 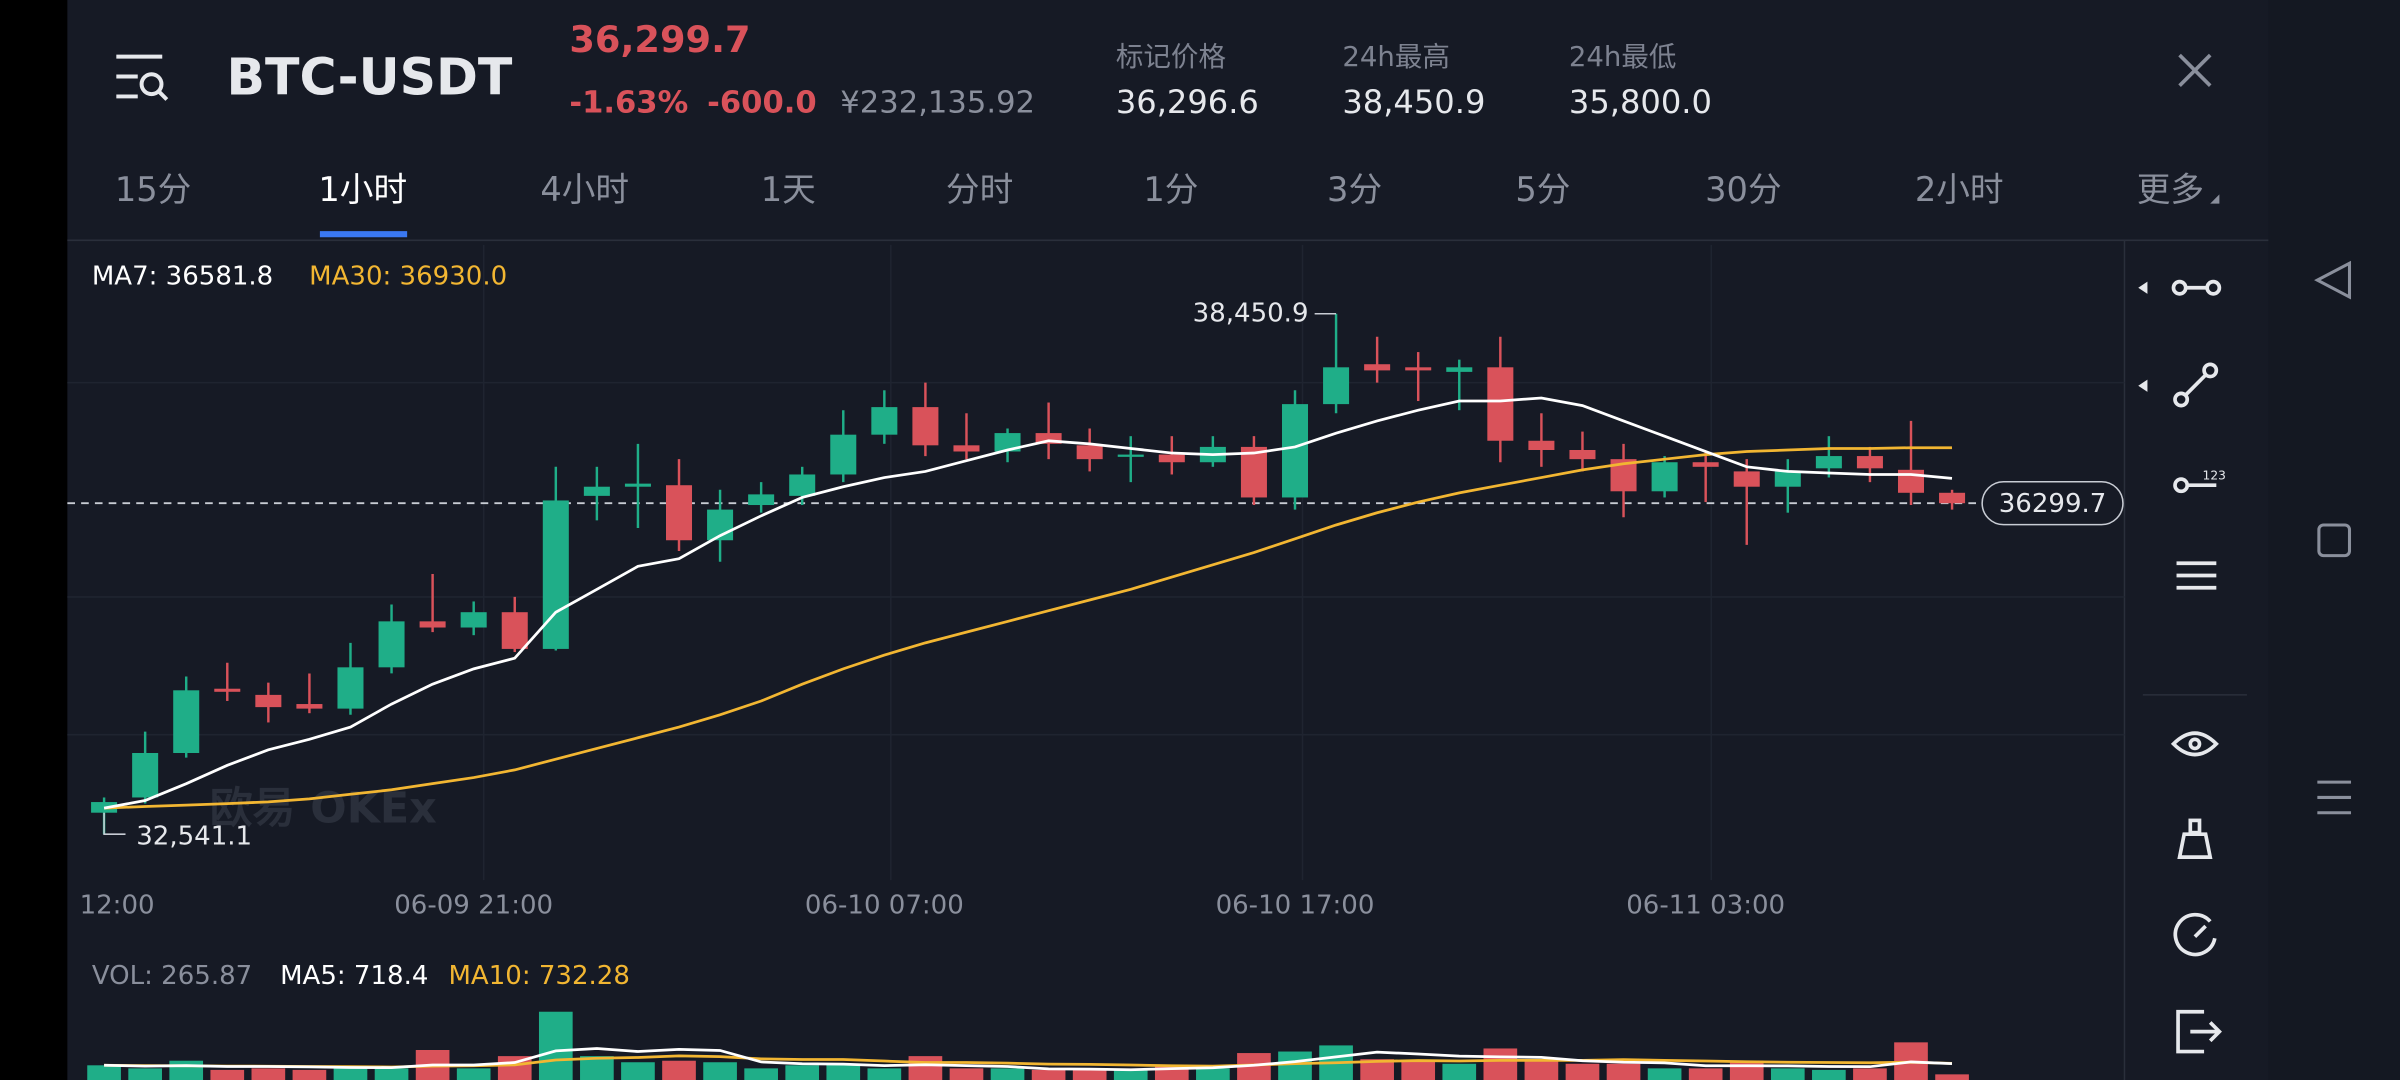 I want to click on nav-home, so click(x=2334, y=540).